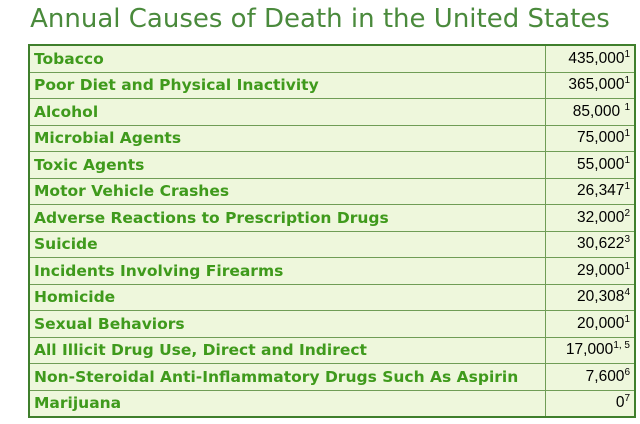 This screenshot has width=640, height=424. Describe the element at coordinates (627, 399) in the screenshot. I see `footnote-reference: 7` at that location.